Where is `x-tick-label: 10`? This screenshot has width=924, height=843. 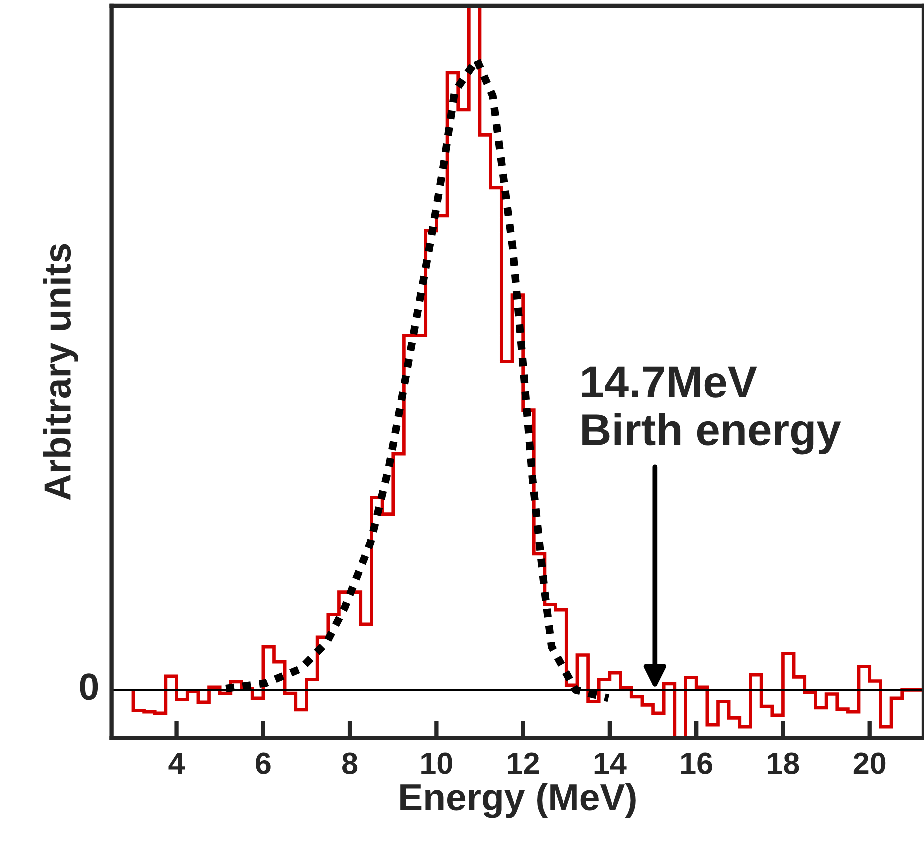 x-tick-label: 10 is located at coordinates (437, 763).